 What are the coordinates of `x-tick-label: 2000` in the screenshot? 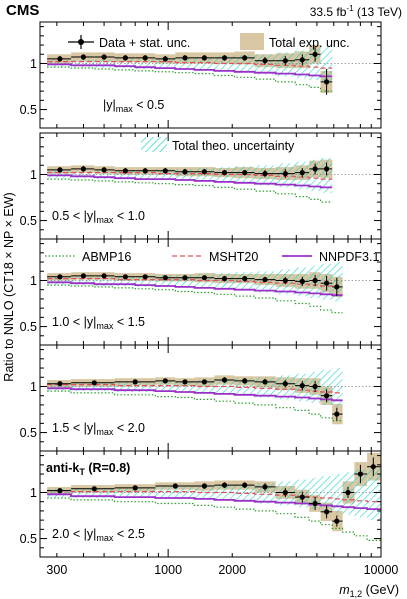 It's located at (232, 570).